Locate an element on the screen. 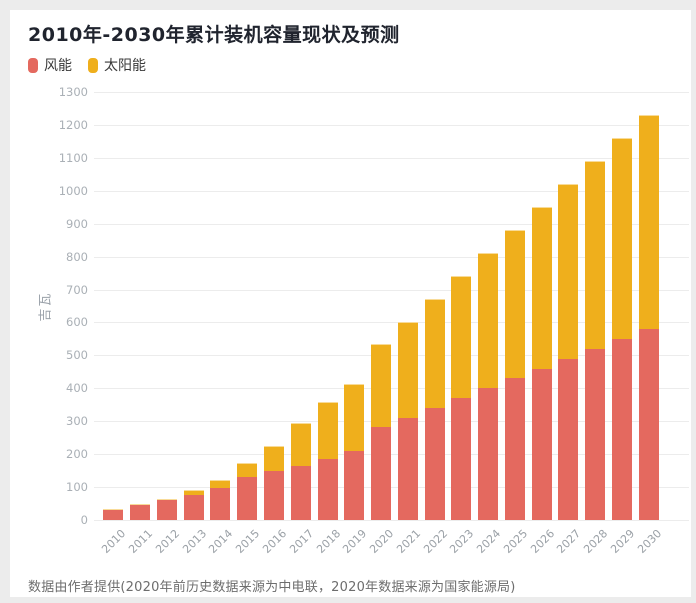 Image resolution: width=696 pixels, height=603 pixels. bar-2012-wind is located at coordinates (166, 509).